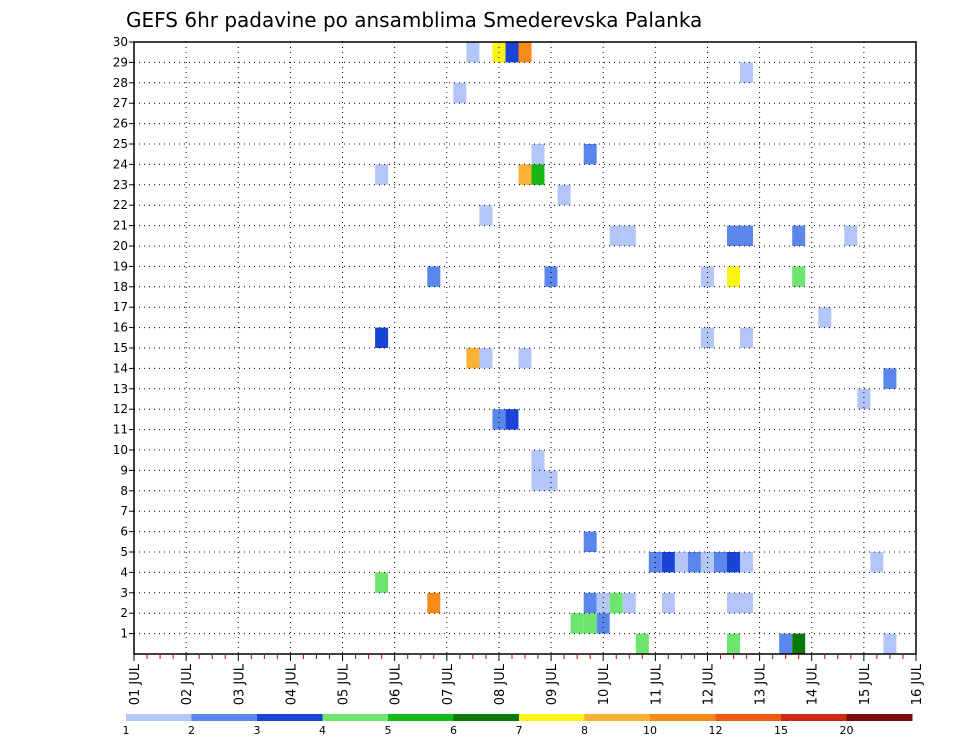  I want to click on x-tick-label: 15 JUL, so click(865, 684).